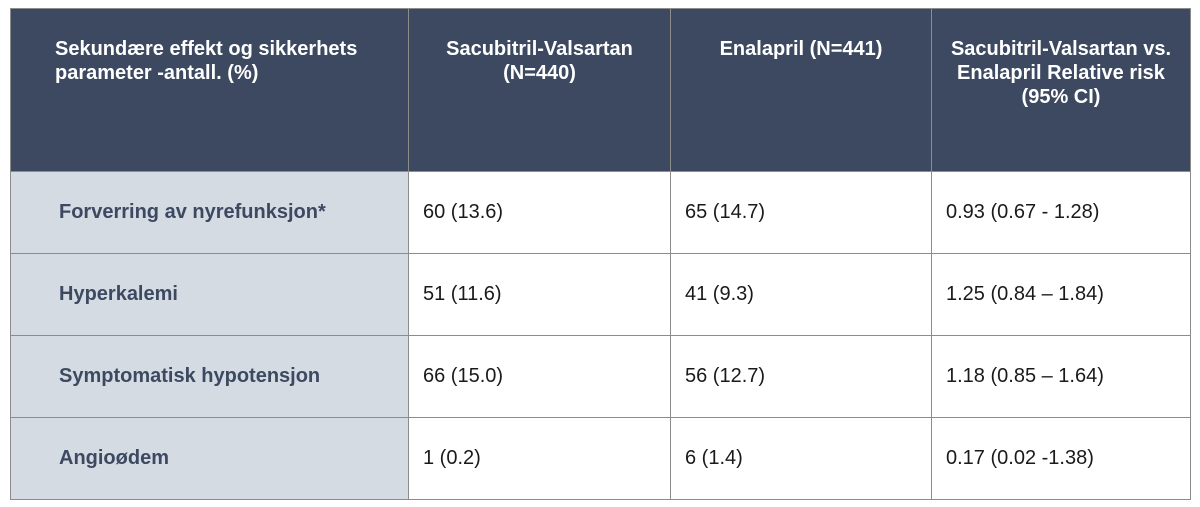 The height and width of the screenshot is (507, 1200). What do you see at coordinates (1061, 294) in the screenshot?
I see `cell-relative-risk: 1.25 (0.84 – 1.84)` at bounding box center [1061, 294].